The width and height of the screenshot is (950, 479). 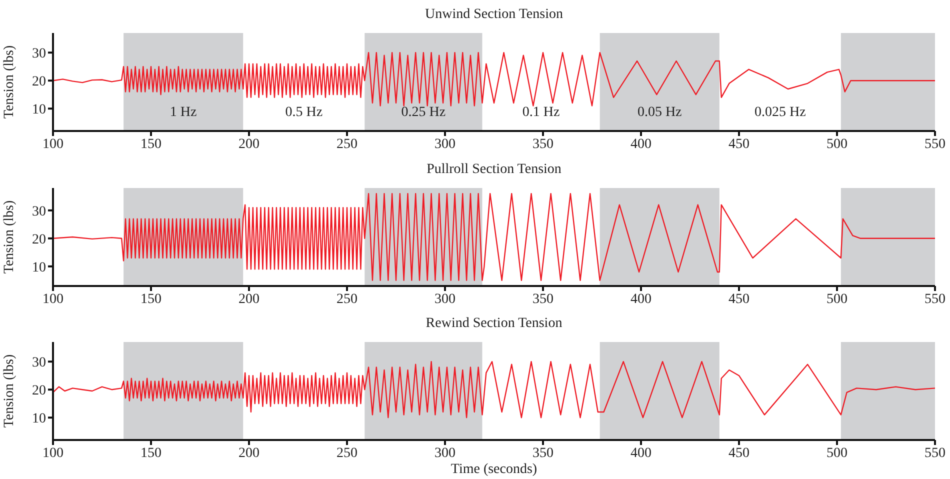 I want to click on x-axis-title: Time (seconds), so click(x=494, y=470).